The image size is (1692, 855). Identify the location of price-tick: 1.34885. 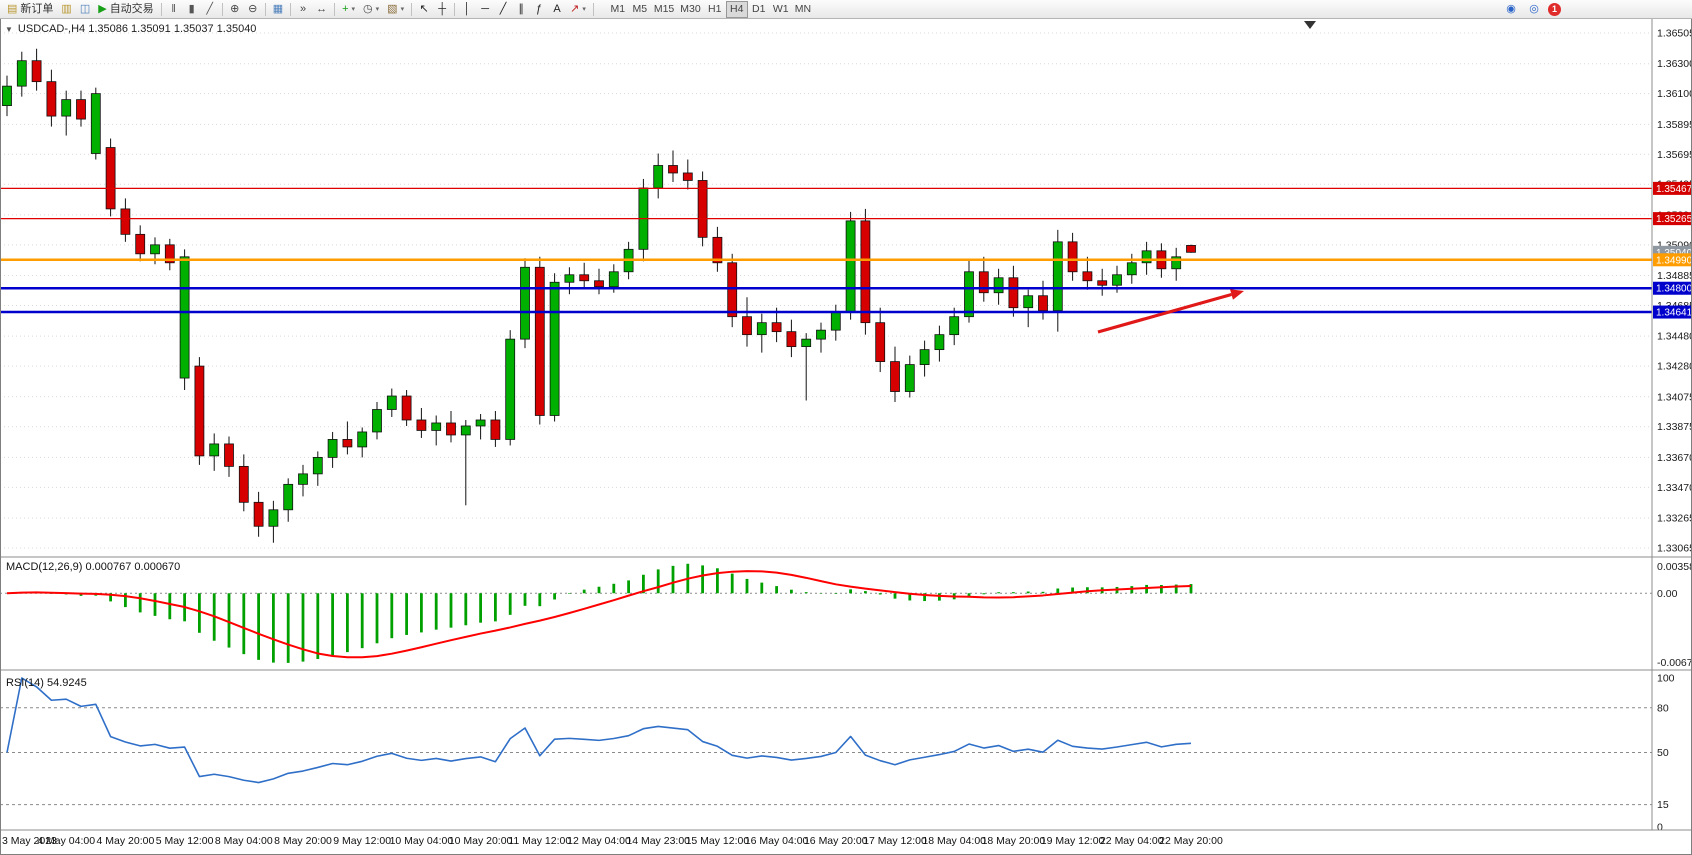
(1674, 276).